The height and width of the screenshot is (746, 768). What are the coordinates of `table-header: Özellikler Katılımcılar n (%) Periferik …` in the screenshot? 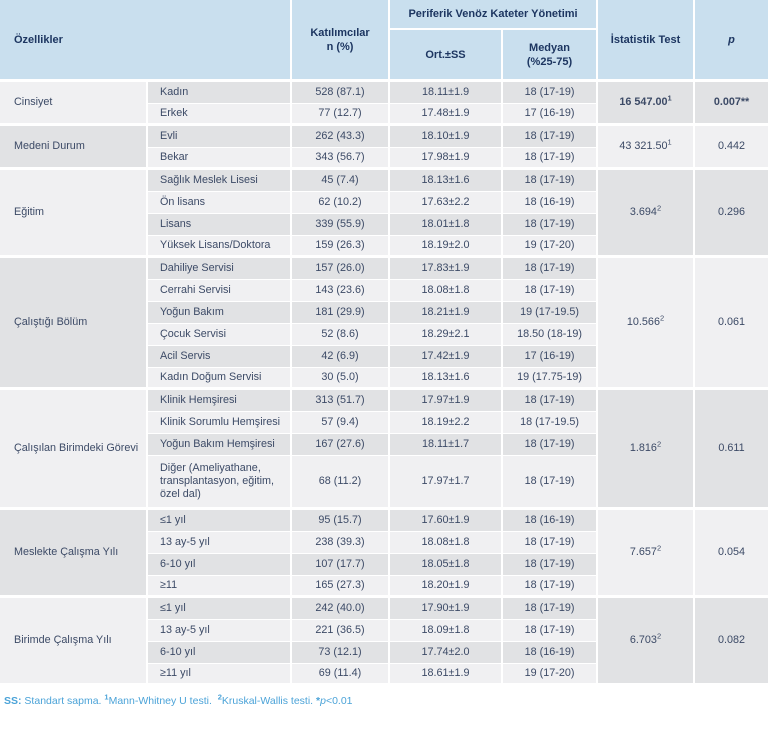 It's located at (384, 41).